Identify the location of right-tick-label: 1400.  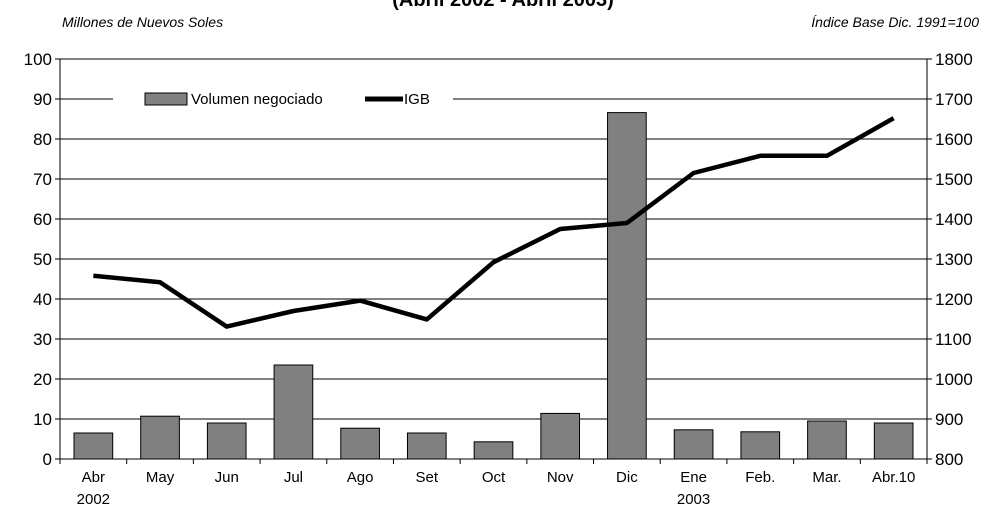
(954, 219).